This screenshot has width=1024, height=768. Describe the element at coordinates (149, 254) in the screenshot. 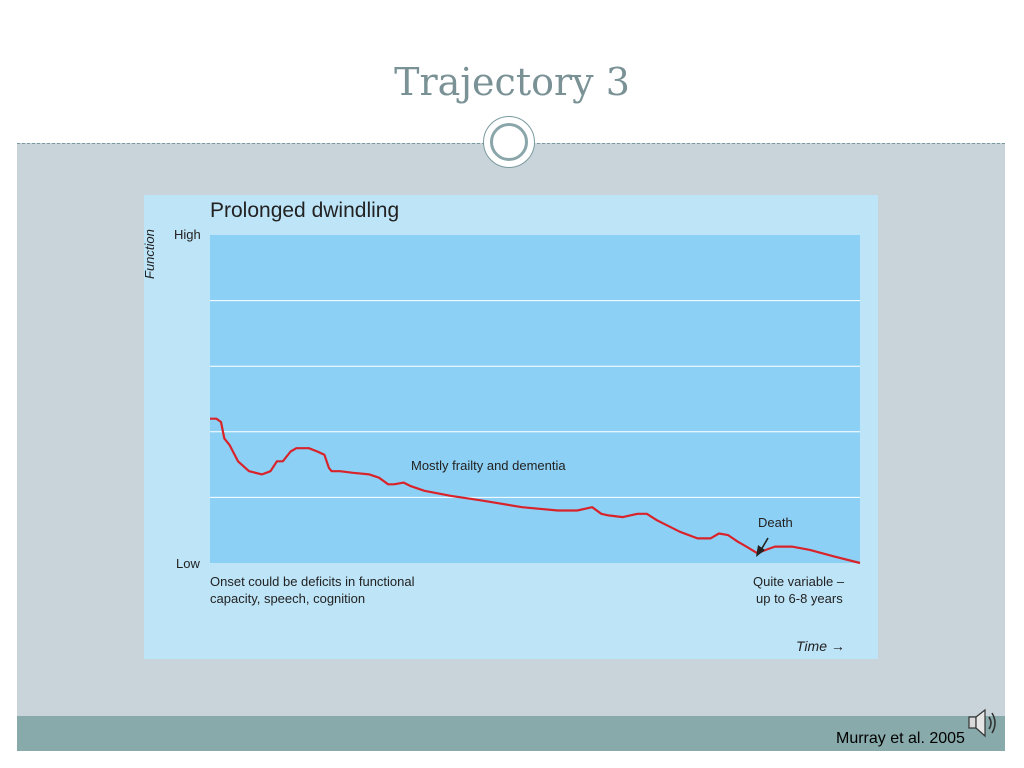

I see `y-axis-title: Function` at that location.